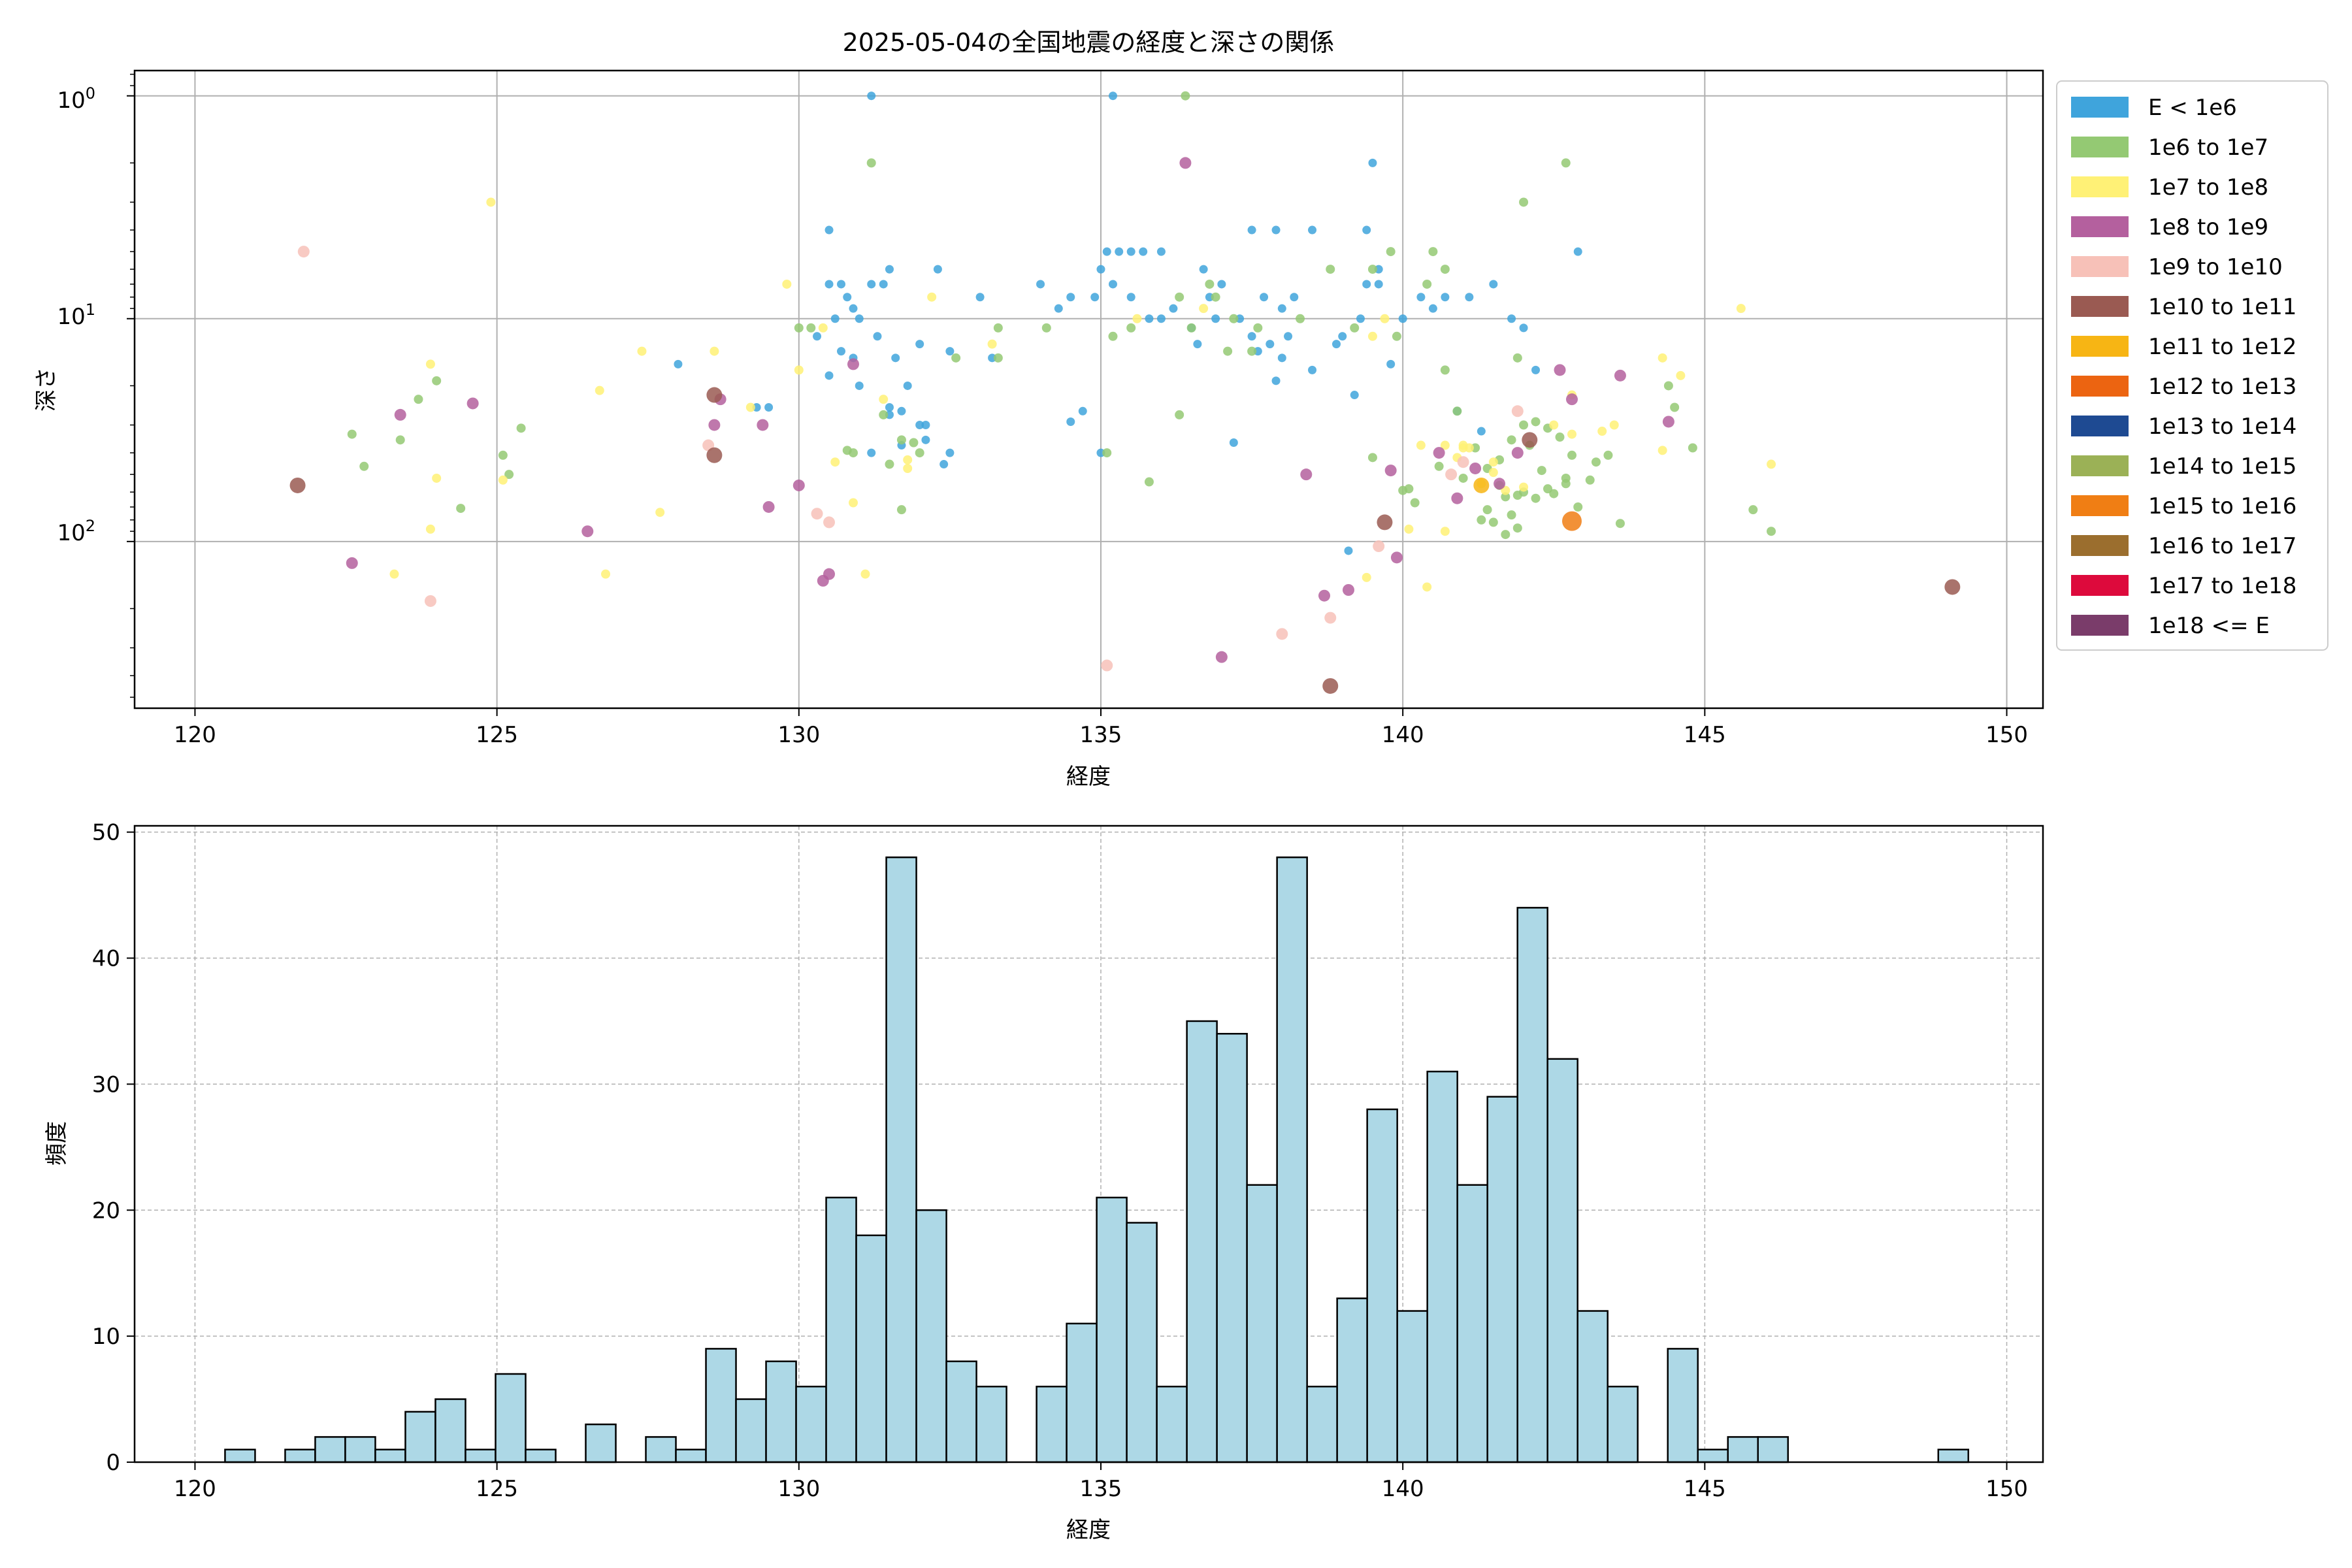  I want to click on histogram-y-axis: 0 10 20 30 40 50, so click(113, 1148).